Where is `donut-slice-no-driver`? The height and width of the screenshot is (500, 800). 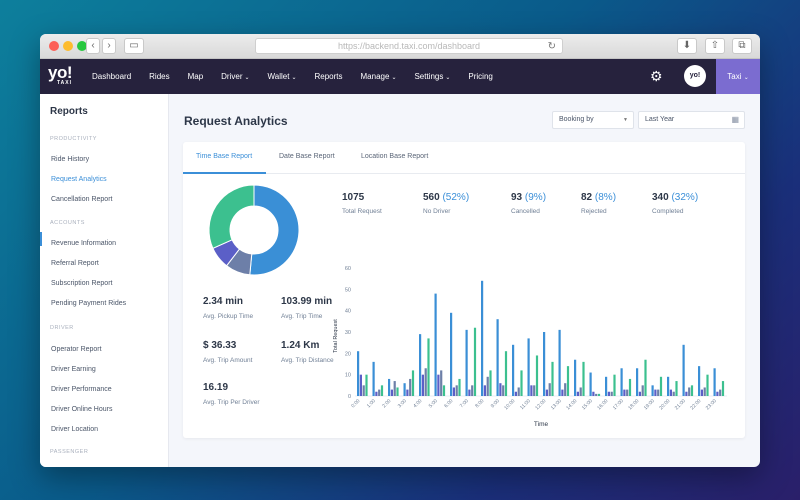
donut-slice-no-driver is located at coordinates (274, 230).